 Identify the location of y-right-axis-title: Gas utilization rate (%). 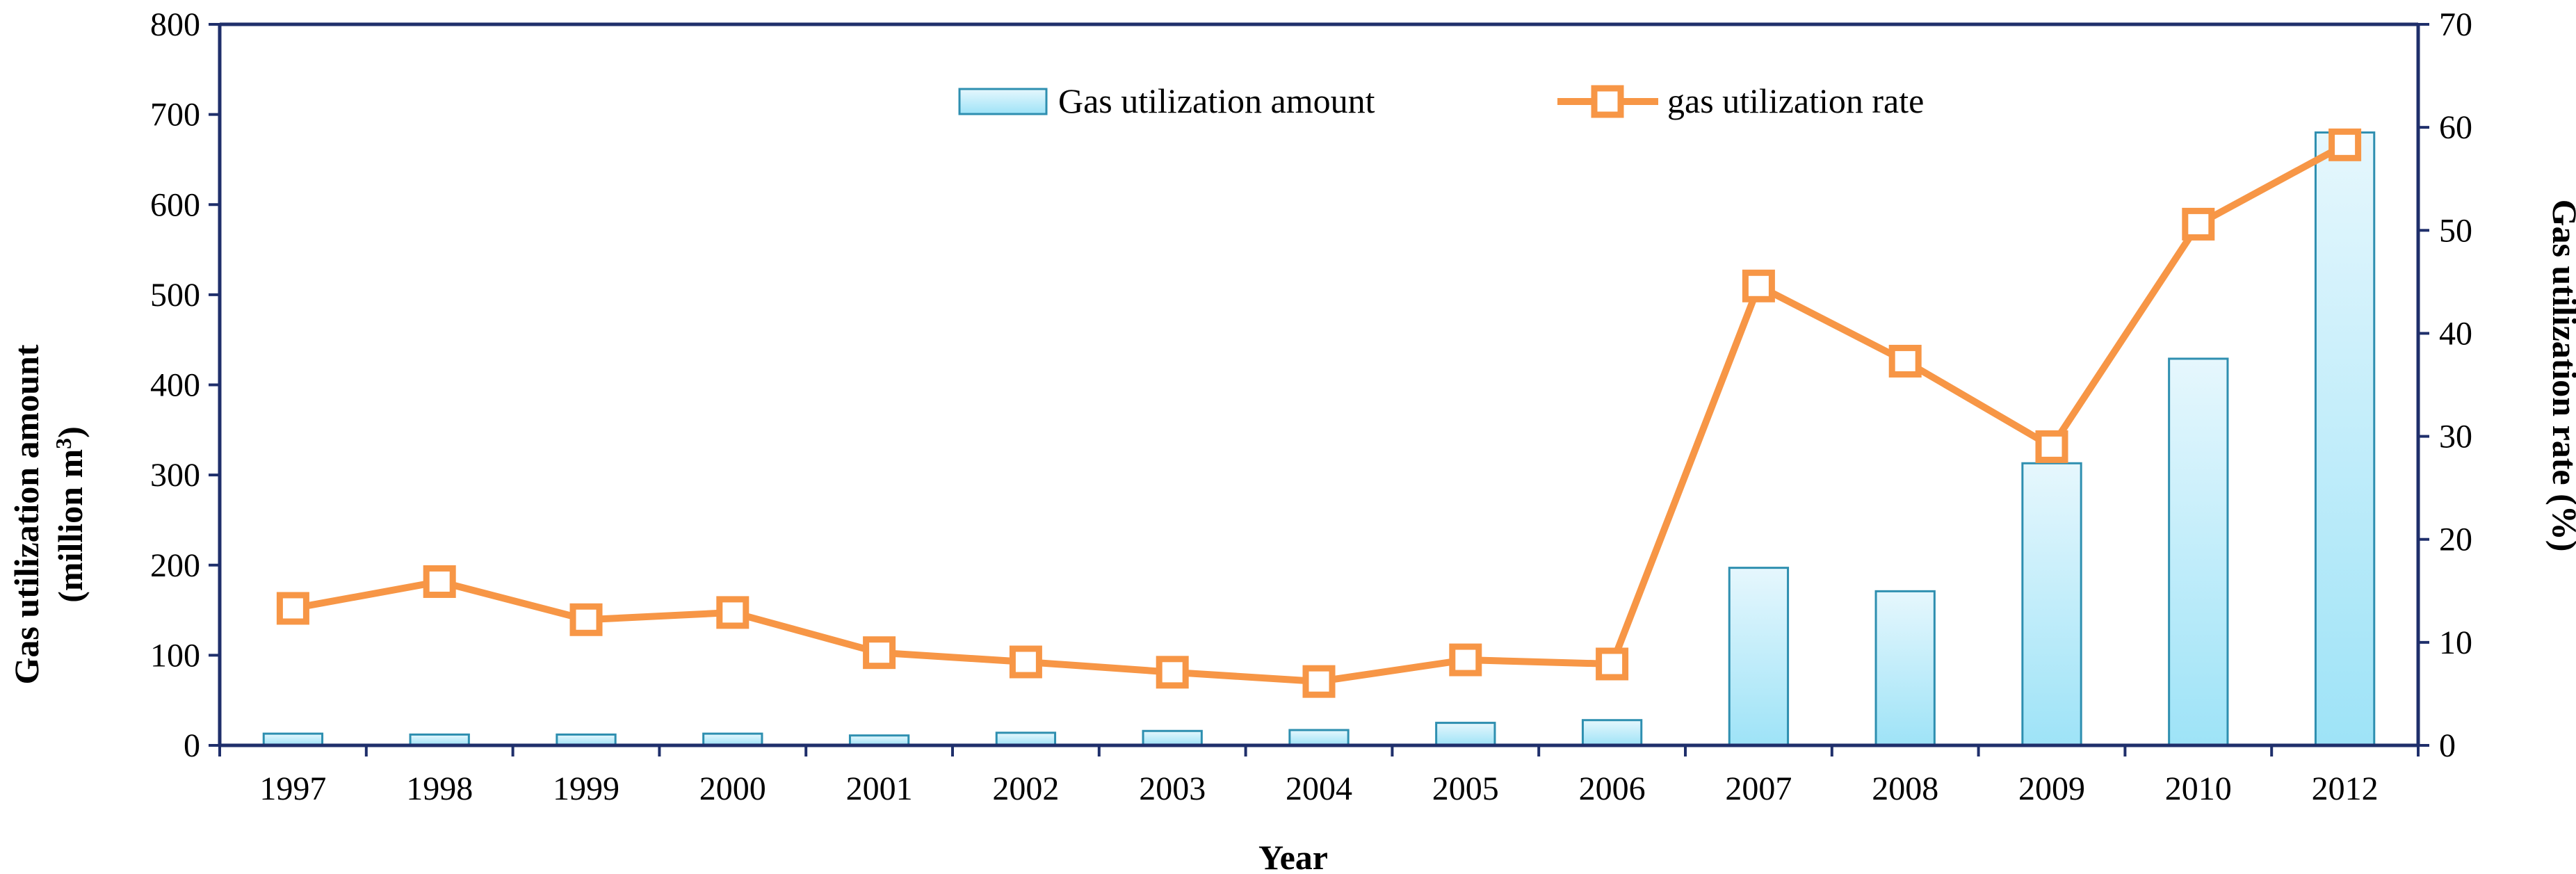
(2560, 376).